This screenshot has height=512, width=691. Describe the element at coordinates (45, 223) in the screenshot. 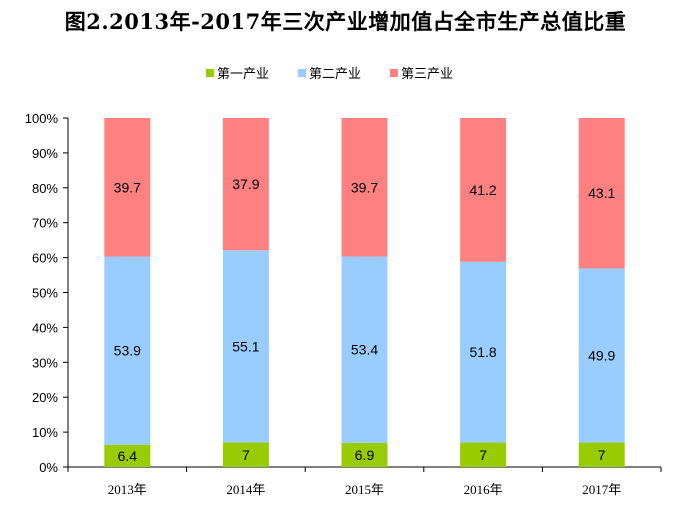

I see `y-tick-label: 70%` at that location.